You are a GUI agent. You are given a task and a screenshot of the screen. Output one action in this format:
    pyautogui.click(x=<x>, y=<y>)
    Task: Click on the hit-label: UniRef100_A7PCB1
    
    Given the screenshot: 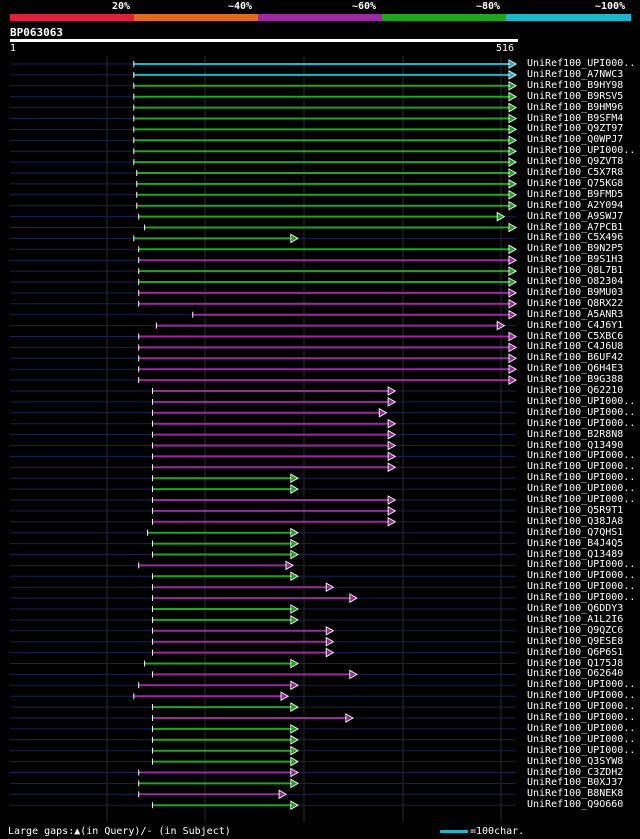 What is the action you would take?
    pyautogui.click(x=575, y=227)
    